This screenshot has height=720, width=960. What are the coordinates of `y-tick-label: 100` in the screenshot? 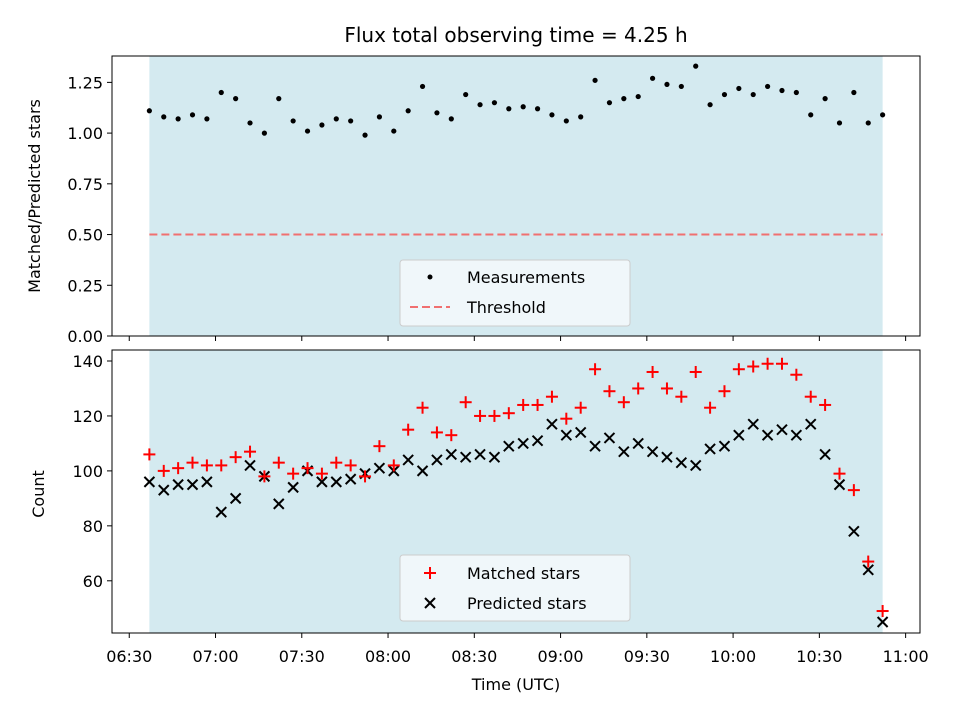 It's located at (87, 471).